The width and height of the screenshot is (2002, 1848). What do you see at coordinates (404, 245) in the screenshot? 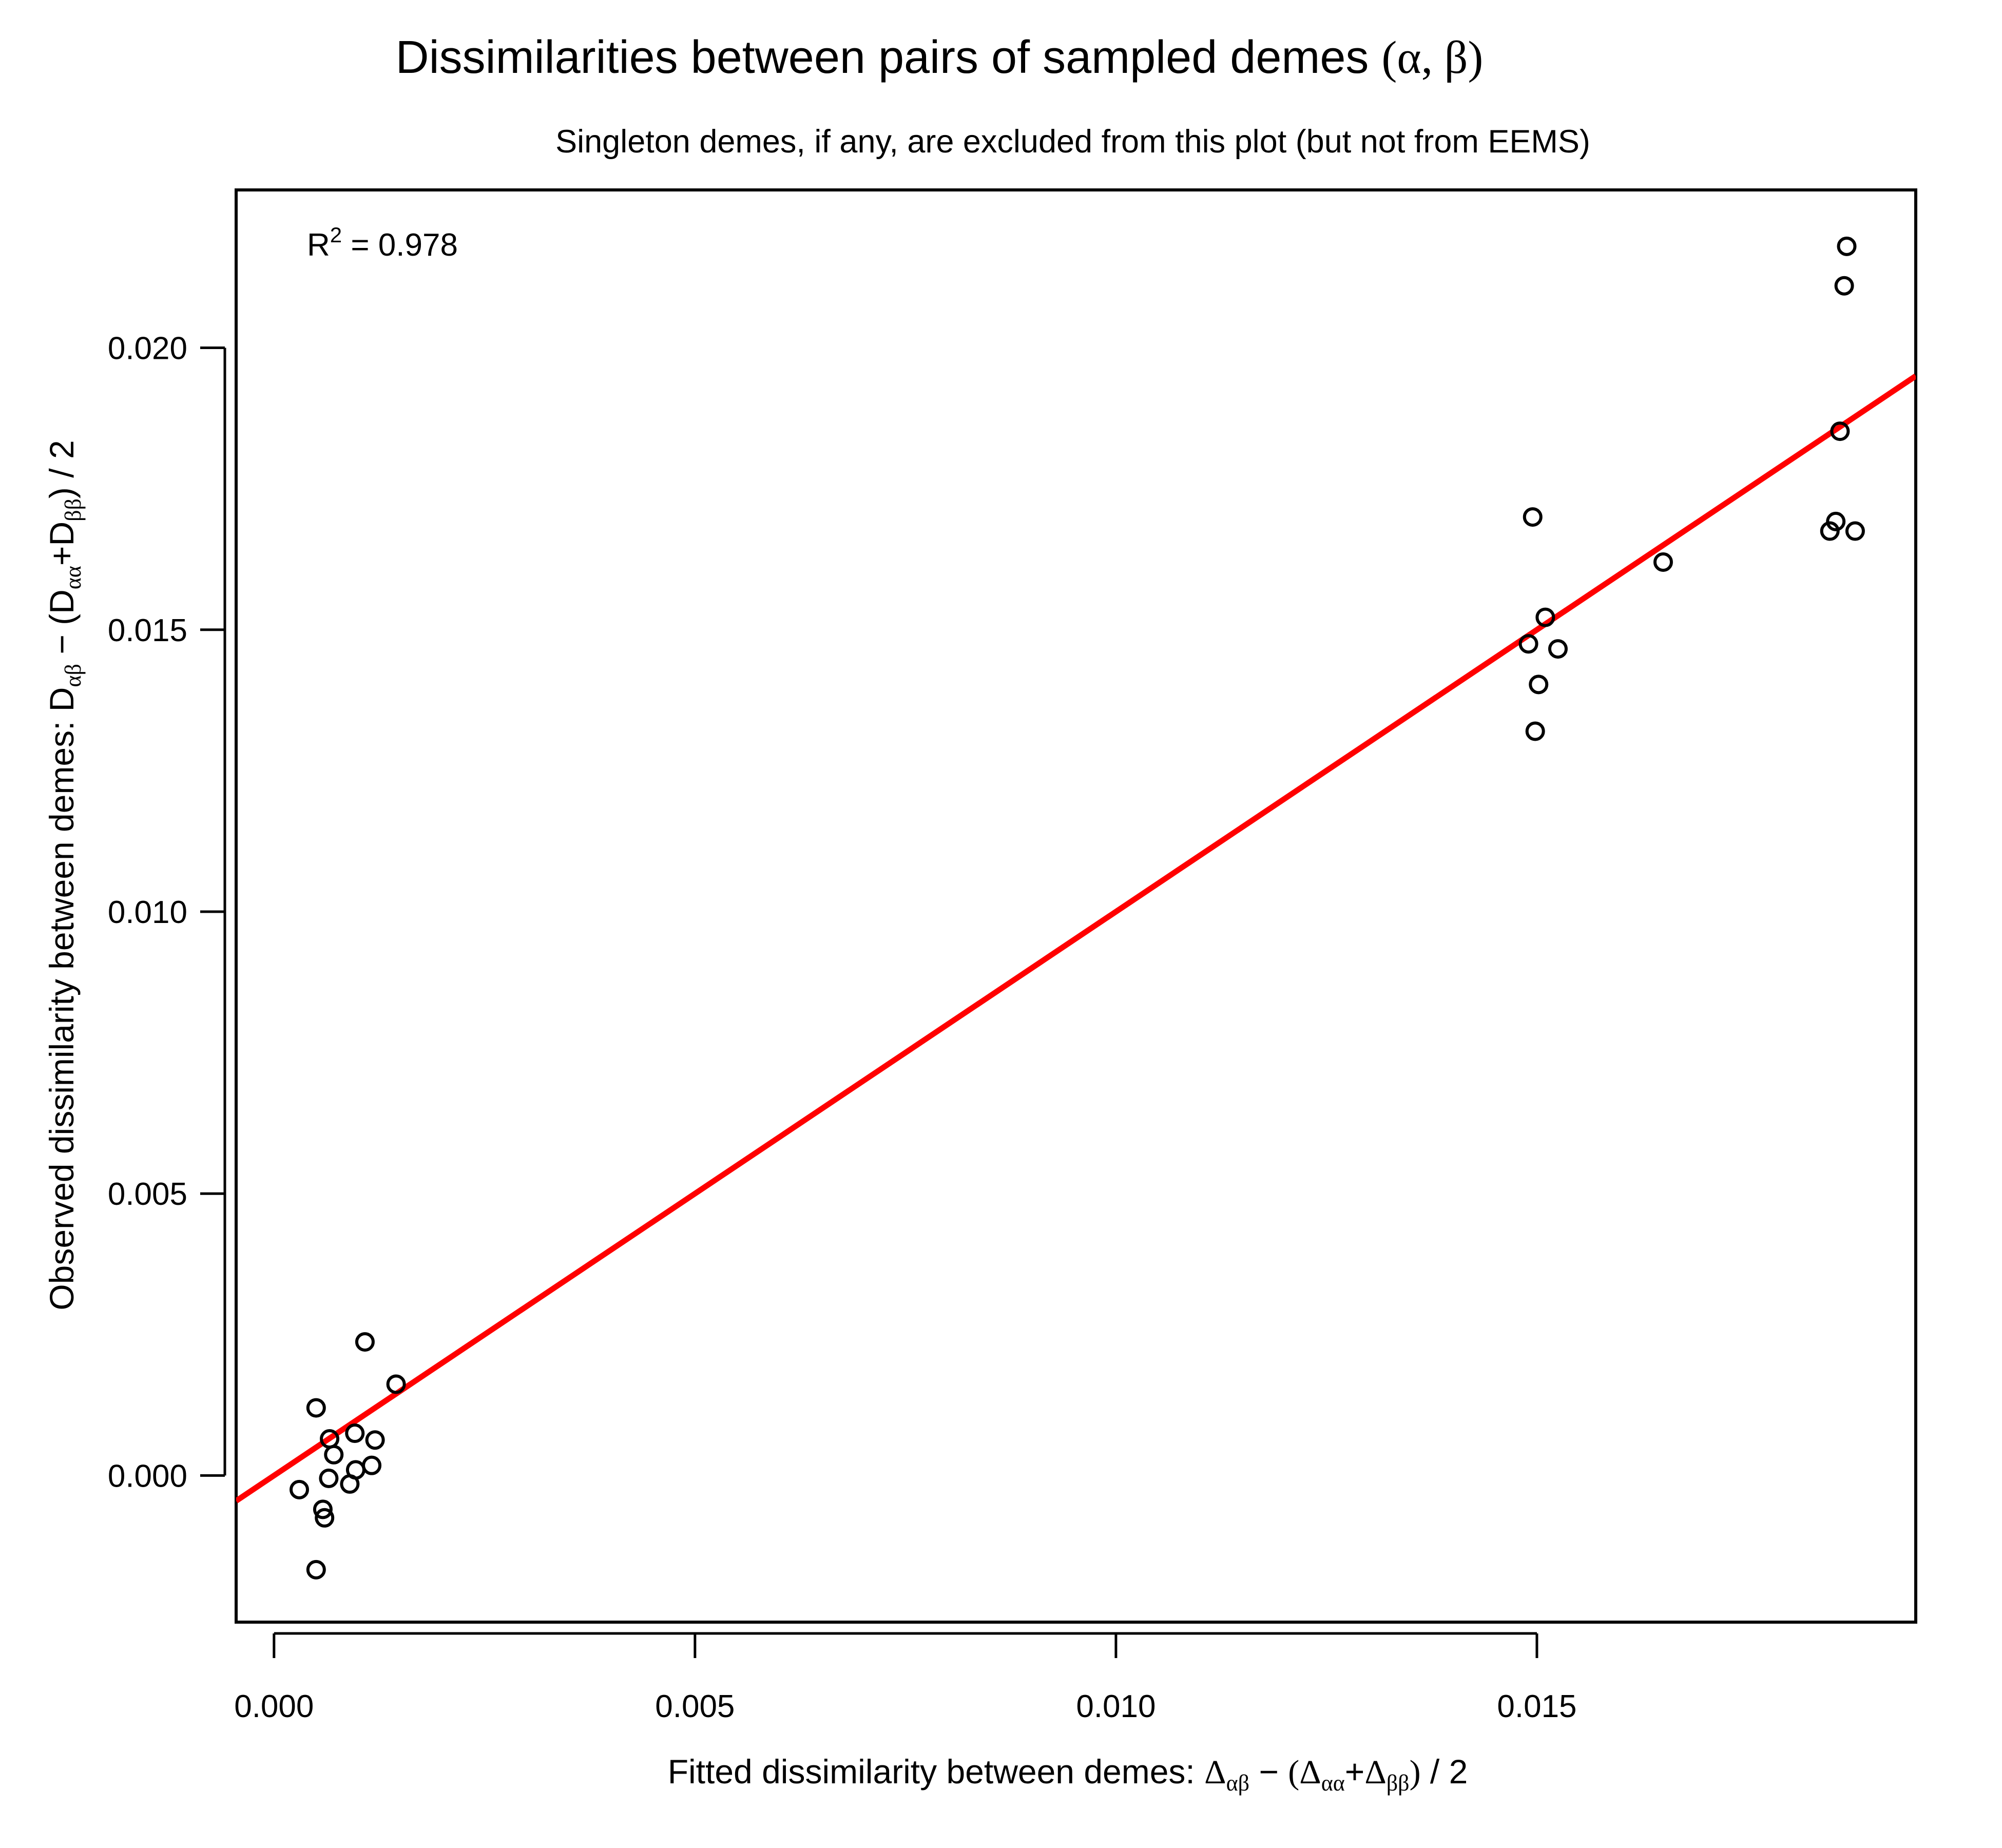
I see `r2-value: = 0.978` at bounding box center [404, 245].